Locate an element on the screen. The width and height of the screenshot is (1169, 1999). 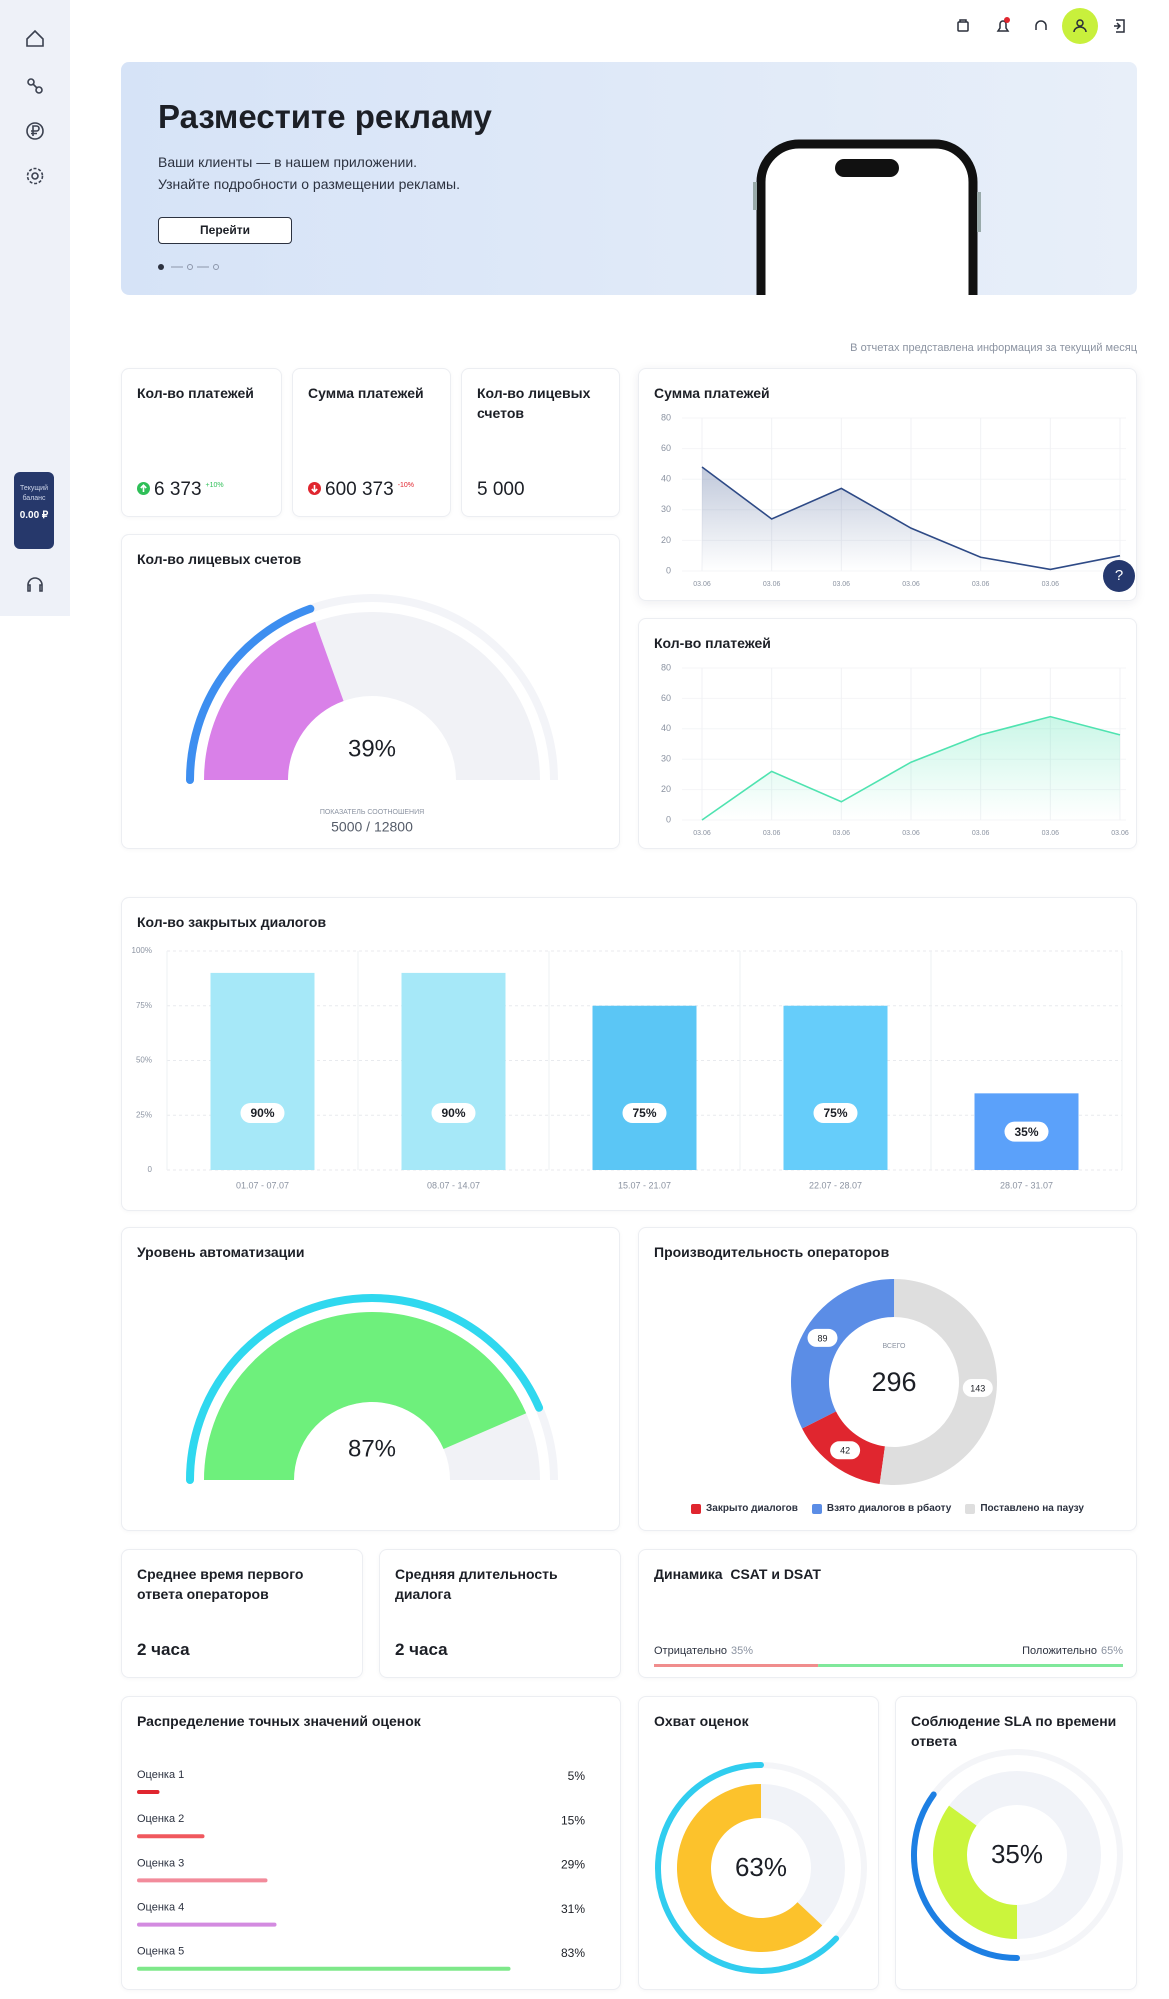
help-button: ? is located at coordinates (1119, 576).